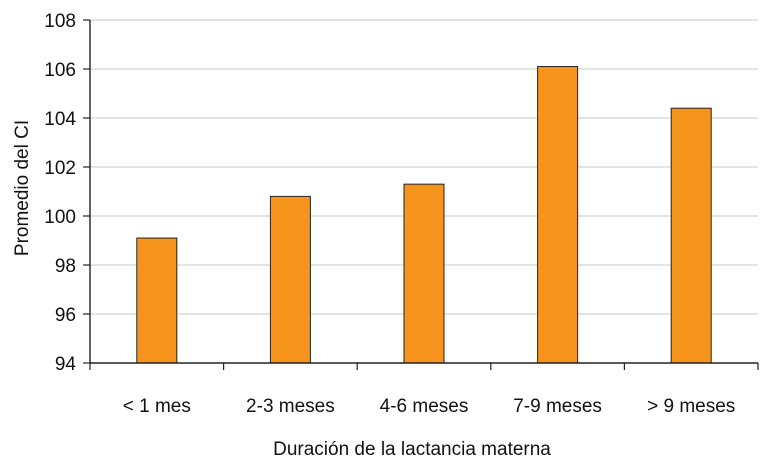  Describe the element at coordinates (65, 266) in the screenshot. I see `y-tick-label: 98` at that location.